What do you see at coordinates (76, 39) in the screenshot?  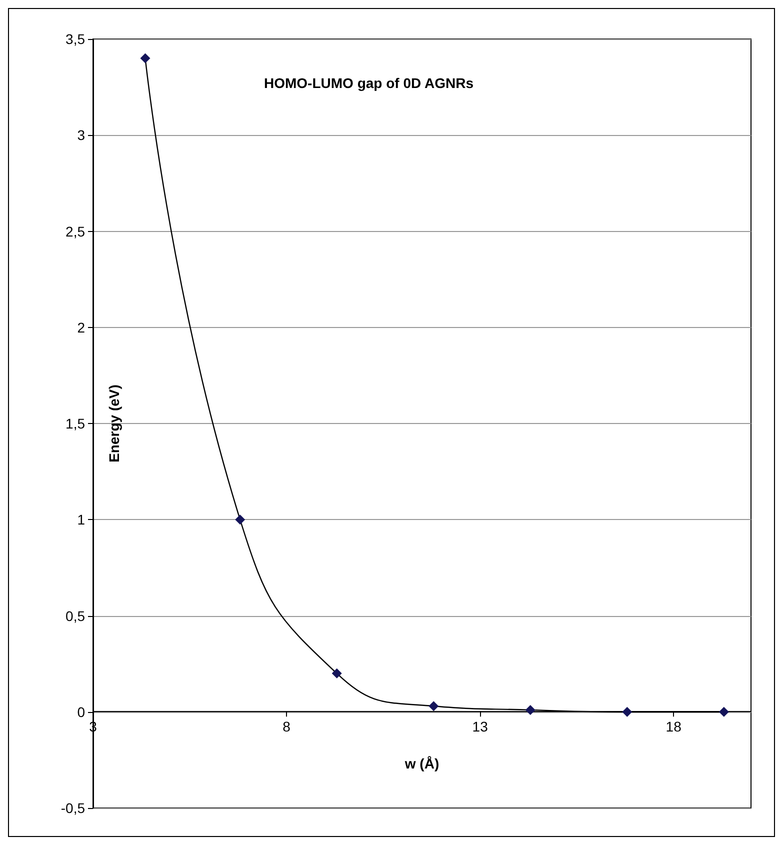 I see `y-tick-label: 3,5` at bounding box center [76, 39].